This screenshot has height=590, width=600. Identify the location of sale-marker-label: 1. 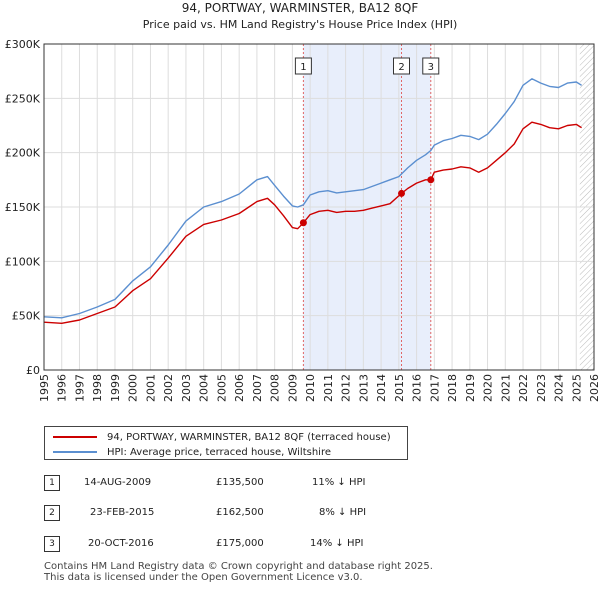
(303, 67).